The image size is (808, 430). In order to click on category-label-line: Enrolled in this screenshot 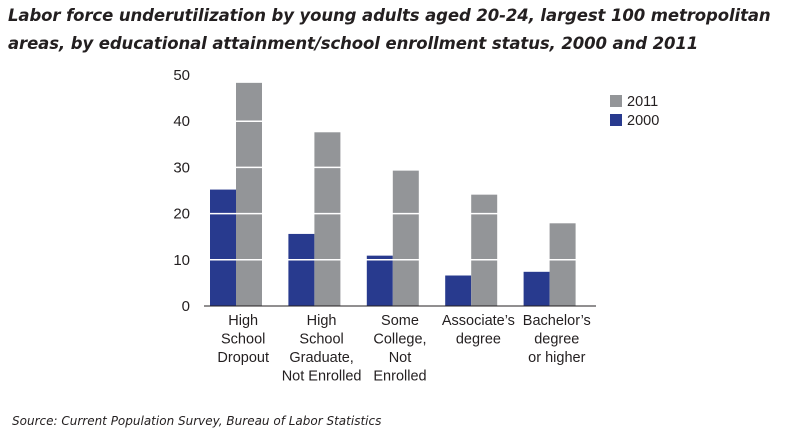, I will do `click(399, 377)`.